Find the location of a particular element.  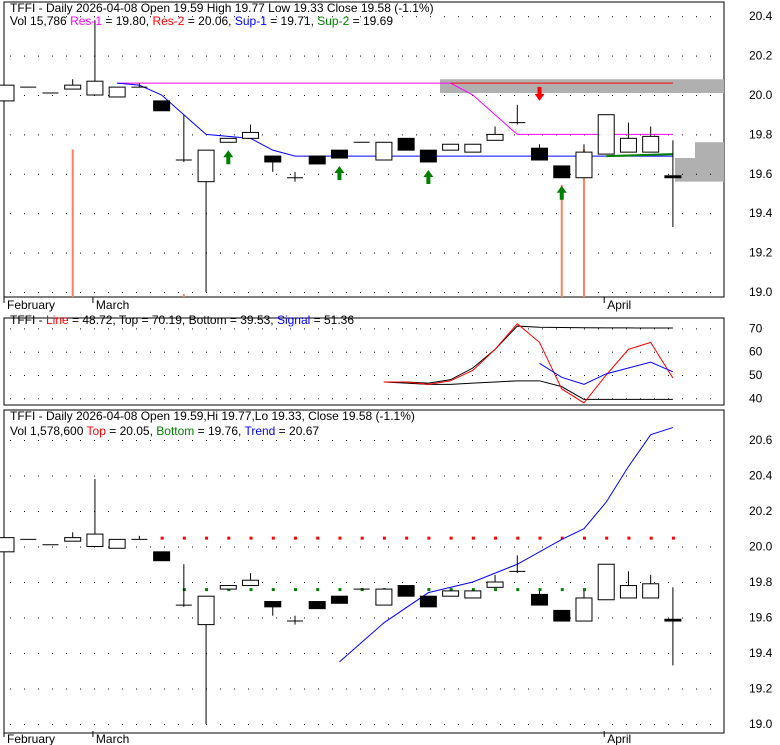

price-header-values-part: Sup-1 is located at coordinates (251, 21).